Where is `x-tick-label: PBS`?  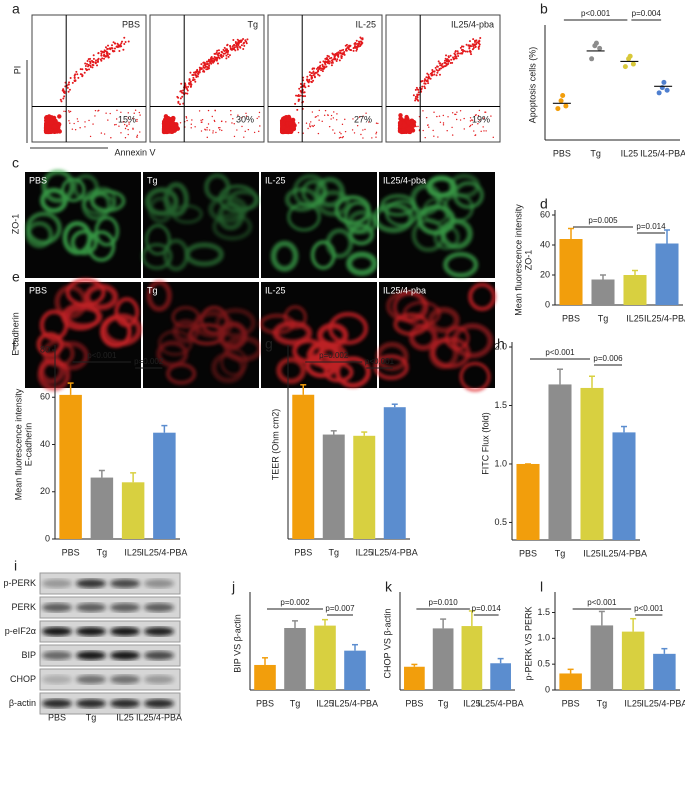 x-tick-label: PBS is located at coordinates (71, 552).